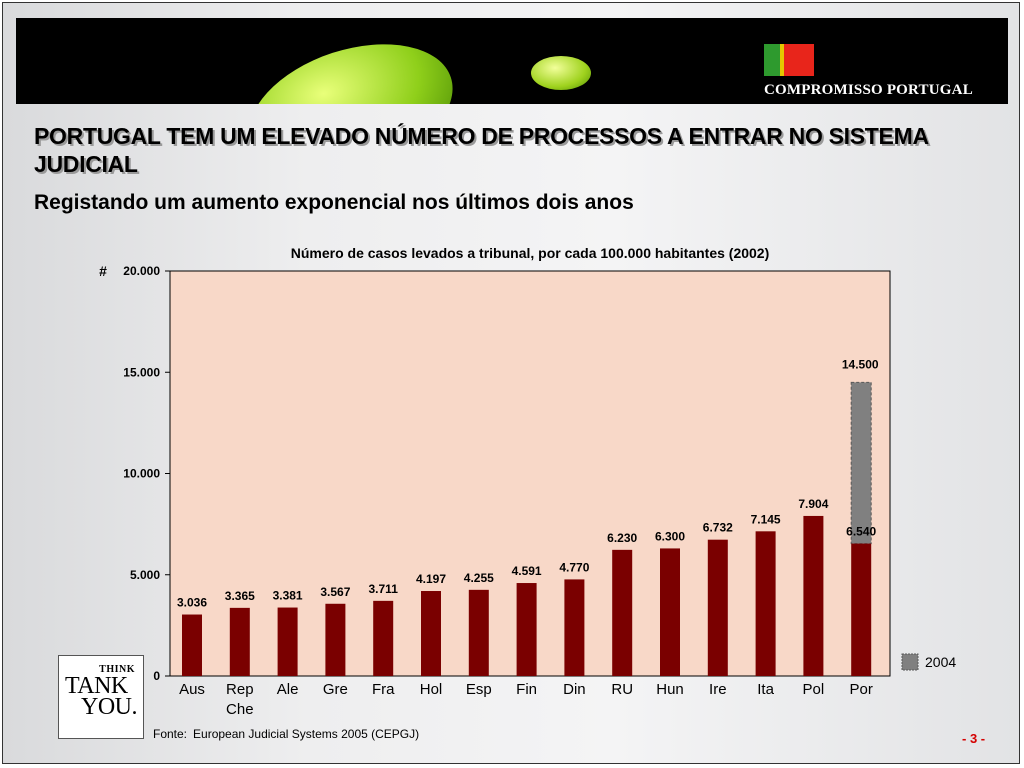 The height and width of the screenshot is (768, 1024). I want to click on data-label-ire: 6.732, so click(718, 528).